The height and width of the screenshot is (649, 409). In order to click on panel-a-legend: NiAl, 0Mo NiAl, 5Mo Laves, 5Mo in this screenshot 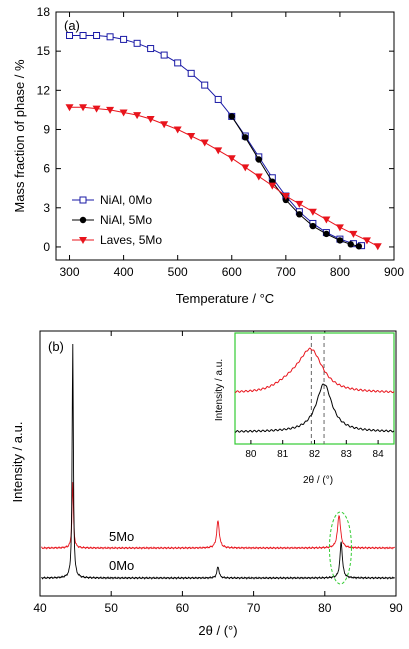, I will do `click(117, 220)`.